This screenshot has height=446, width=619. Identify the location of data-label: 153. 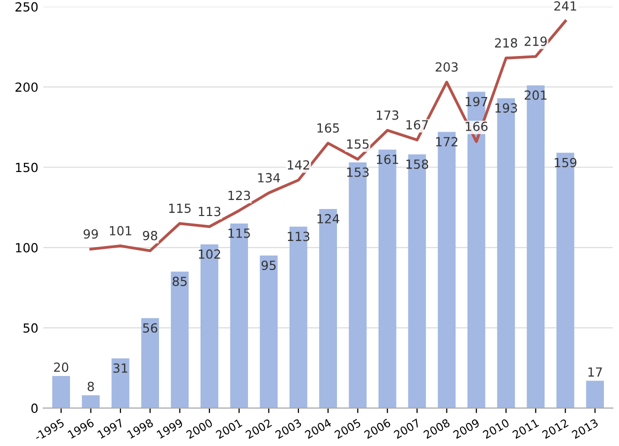
(358, 172).